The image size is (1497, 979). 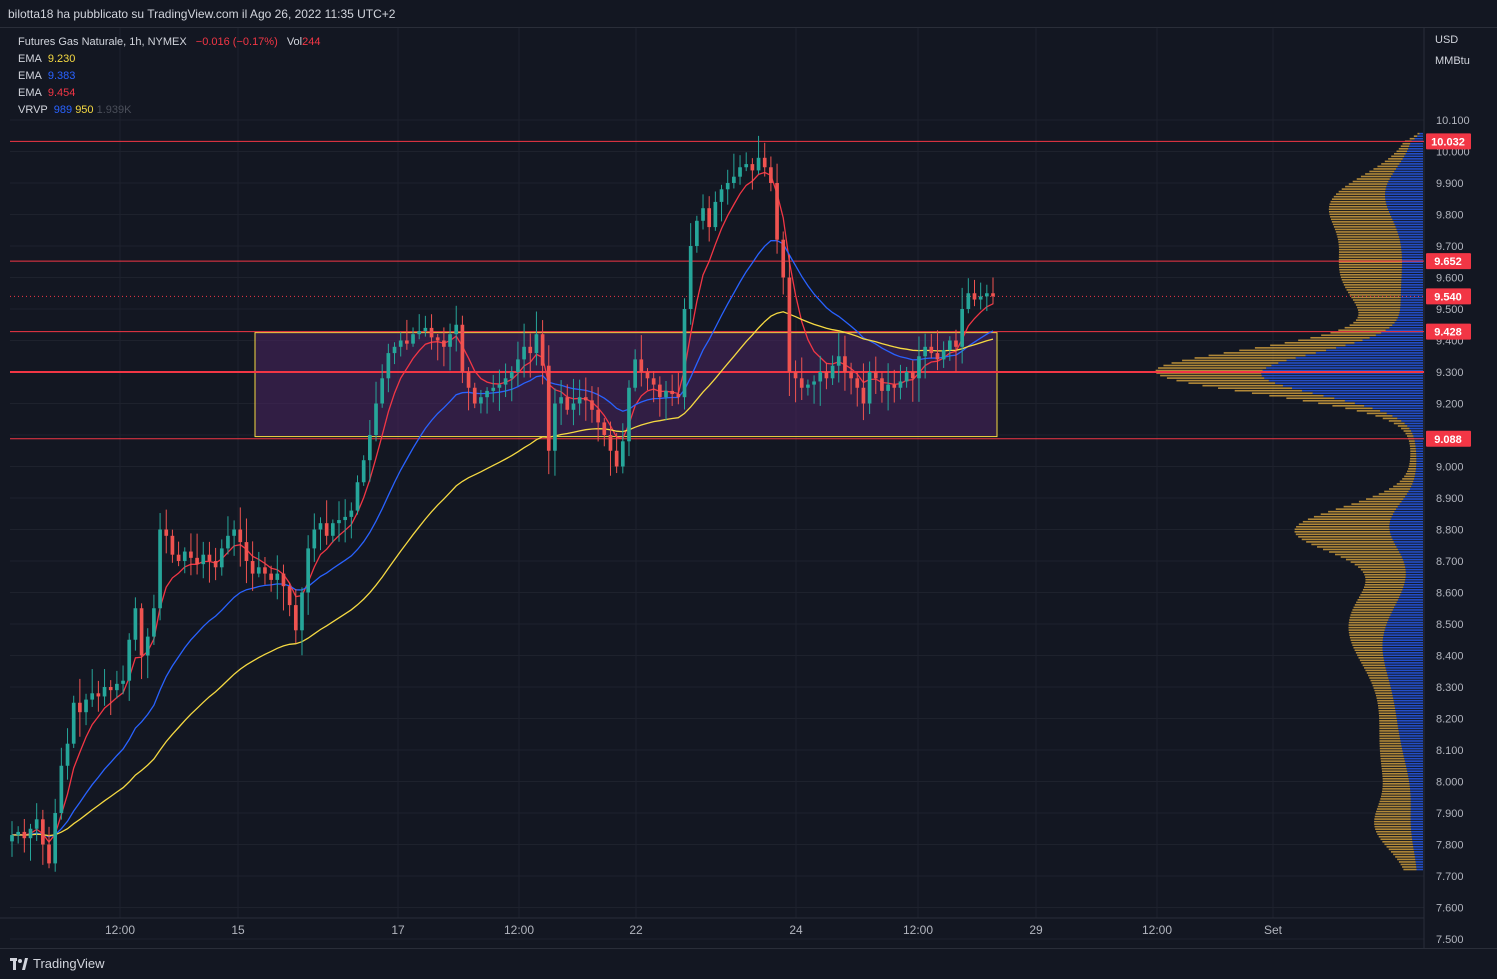 I want to click on ema-row-2: EMA 9.383, so click(x=169, y=76).